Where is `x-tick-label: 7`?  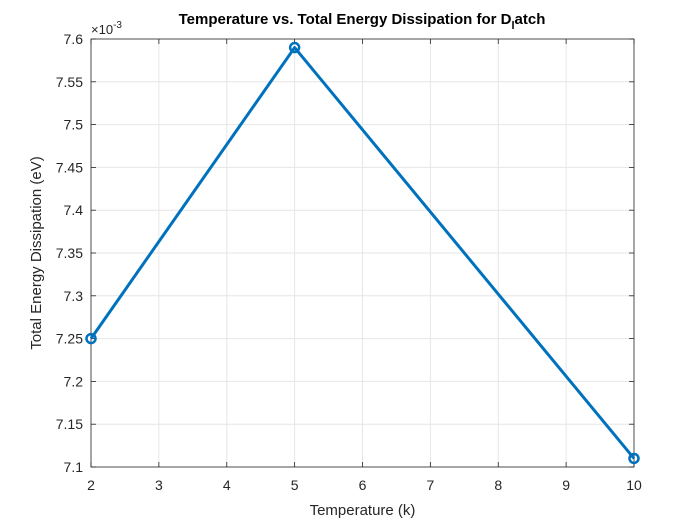 x-tick-label: 7 is located at coordinates (430, 485).